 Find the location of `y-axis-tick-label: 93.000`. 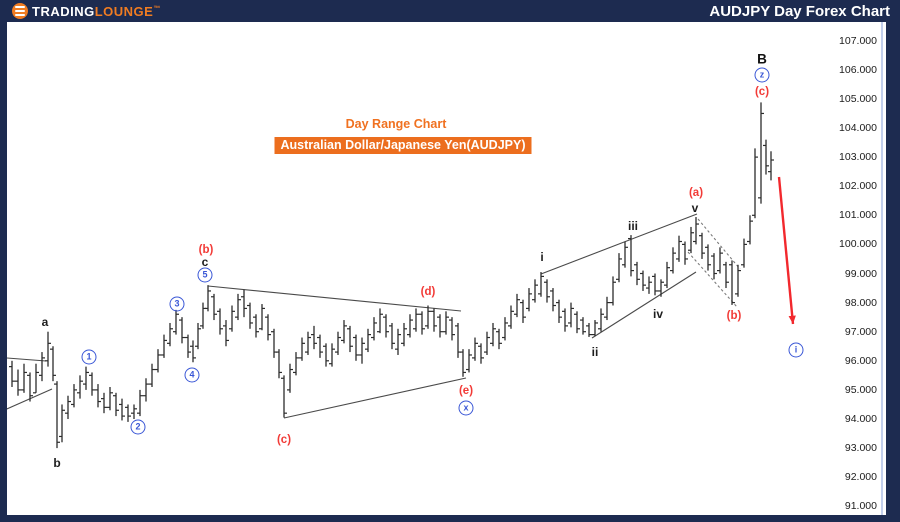

y-axis-tick-label: 93.000 is located at coordinates (860, 448).